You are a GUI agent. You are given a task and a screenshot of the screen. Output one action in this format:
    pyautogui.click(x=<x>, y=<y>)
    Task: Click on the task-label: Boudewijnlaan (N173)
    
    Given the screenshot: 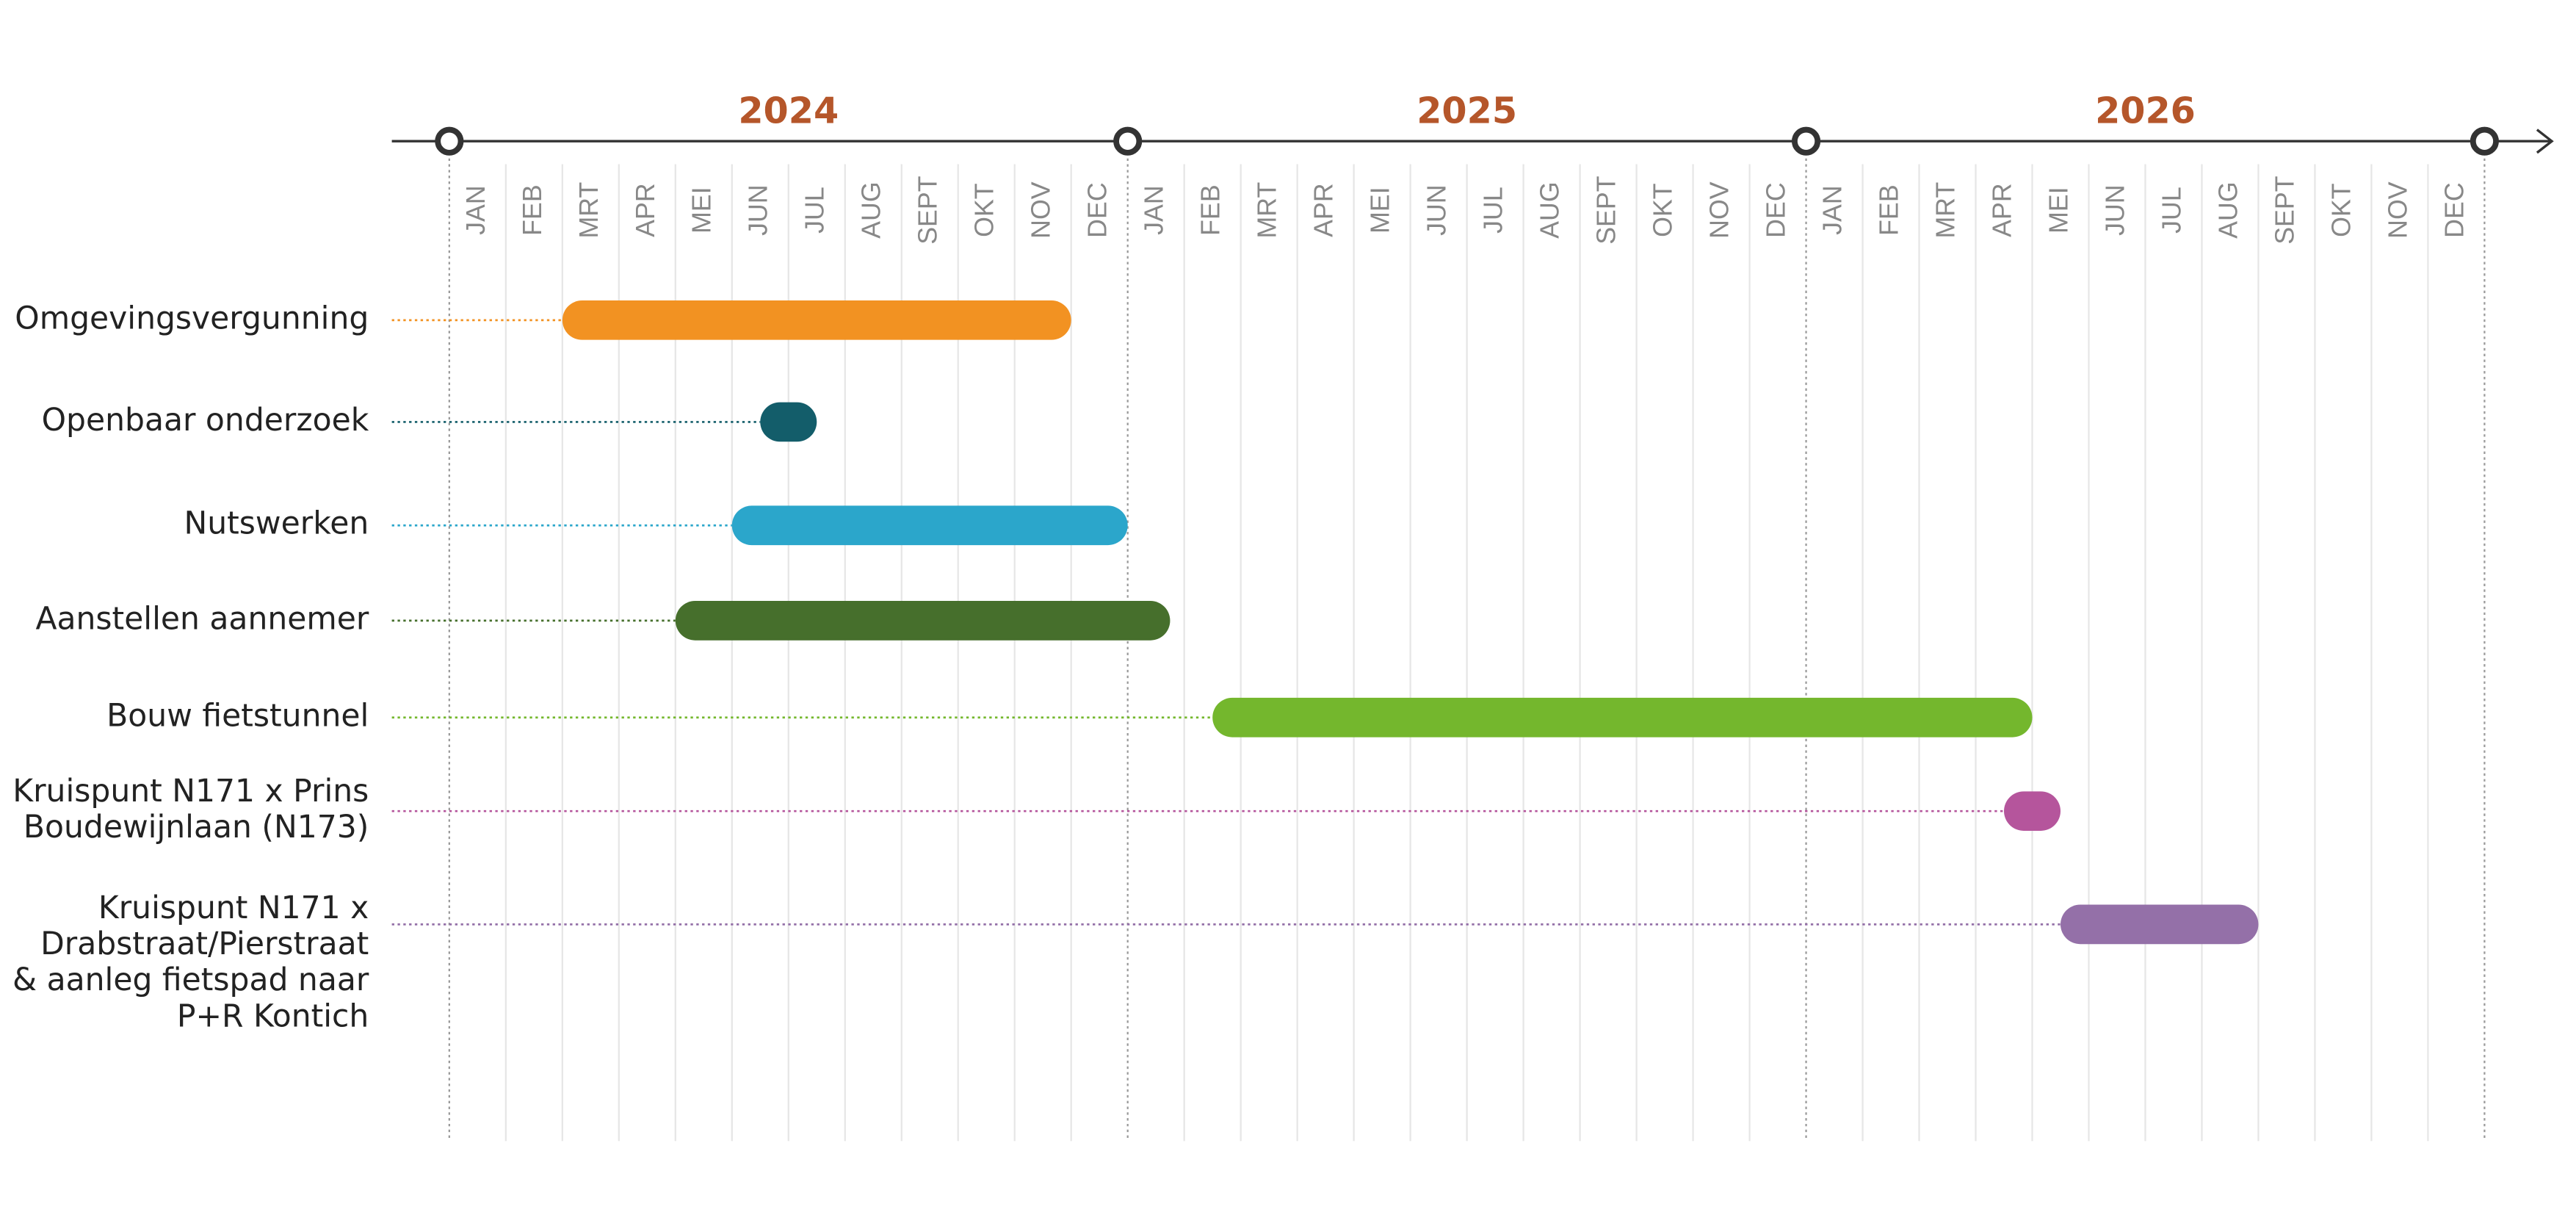 What is the action you would take?
    pyautogui.click(x=196, y=828)
    